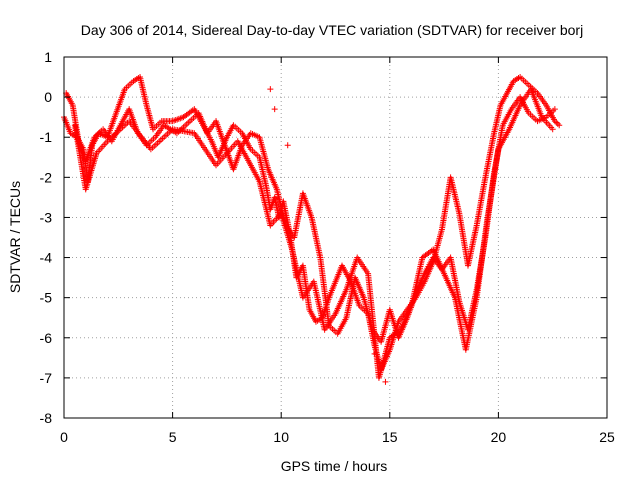  Describe the element at coordinates (46, 258) in the screenshot. I see `y-tick-label: -4` at that location.